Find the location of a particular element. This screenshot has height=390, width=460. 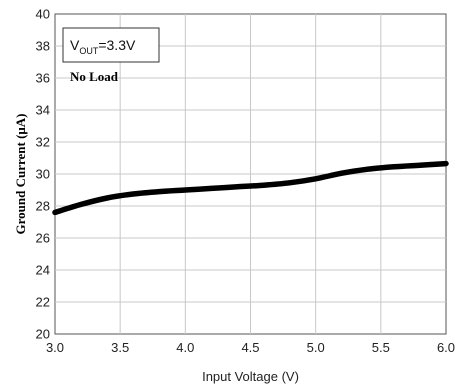

legend-box: VOUT=3.3V is located at coordinates (111, 45).